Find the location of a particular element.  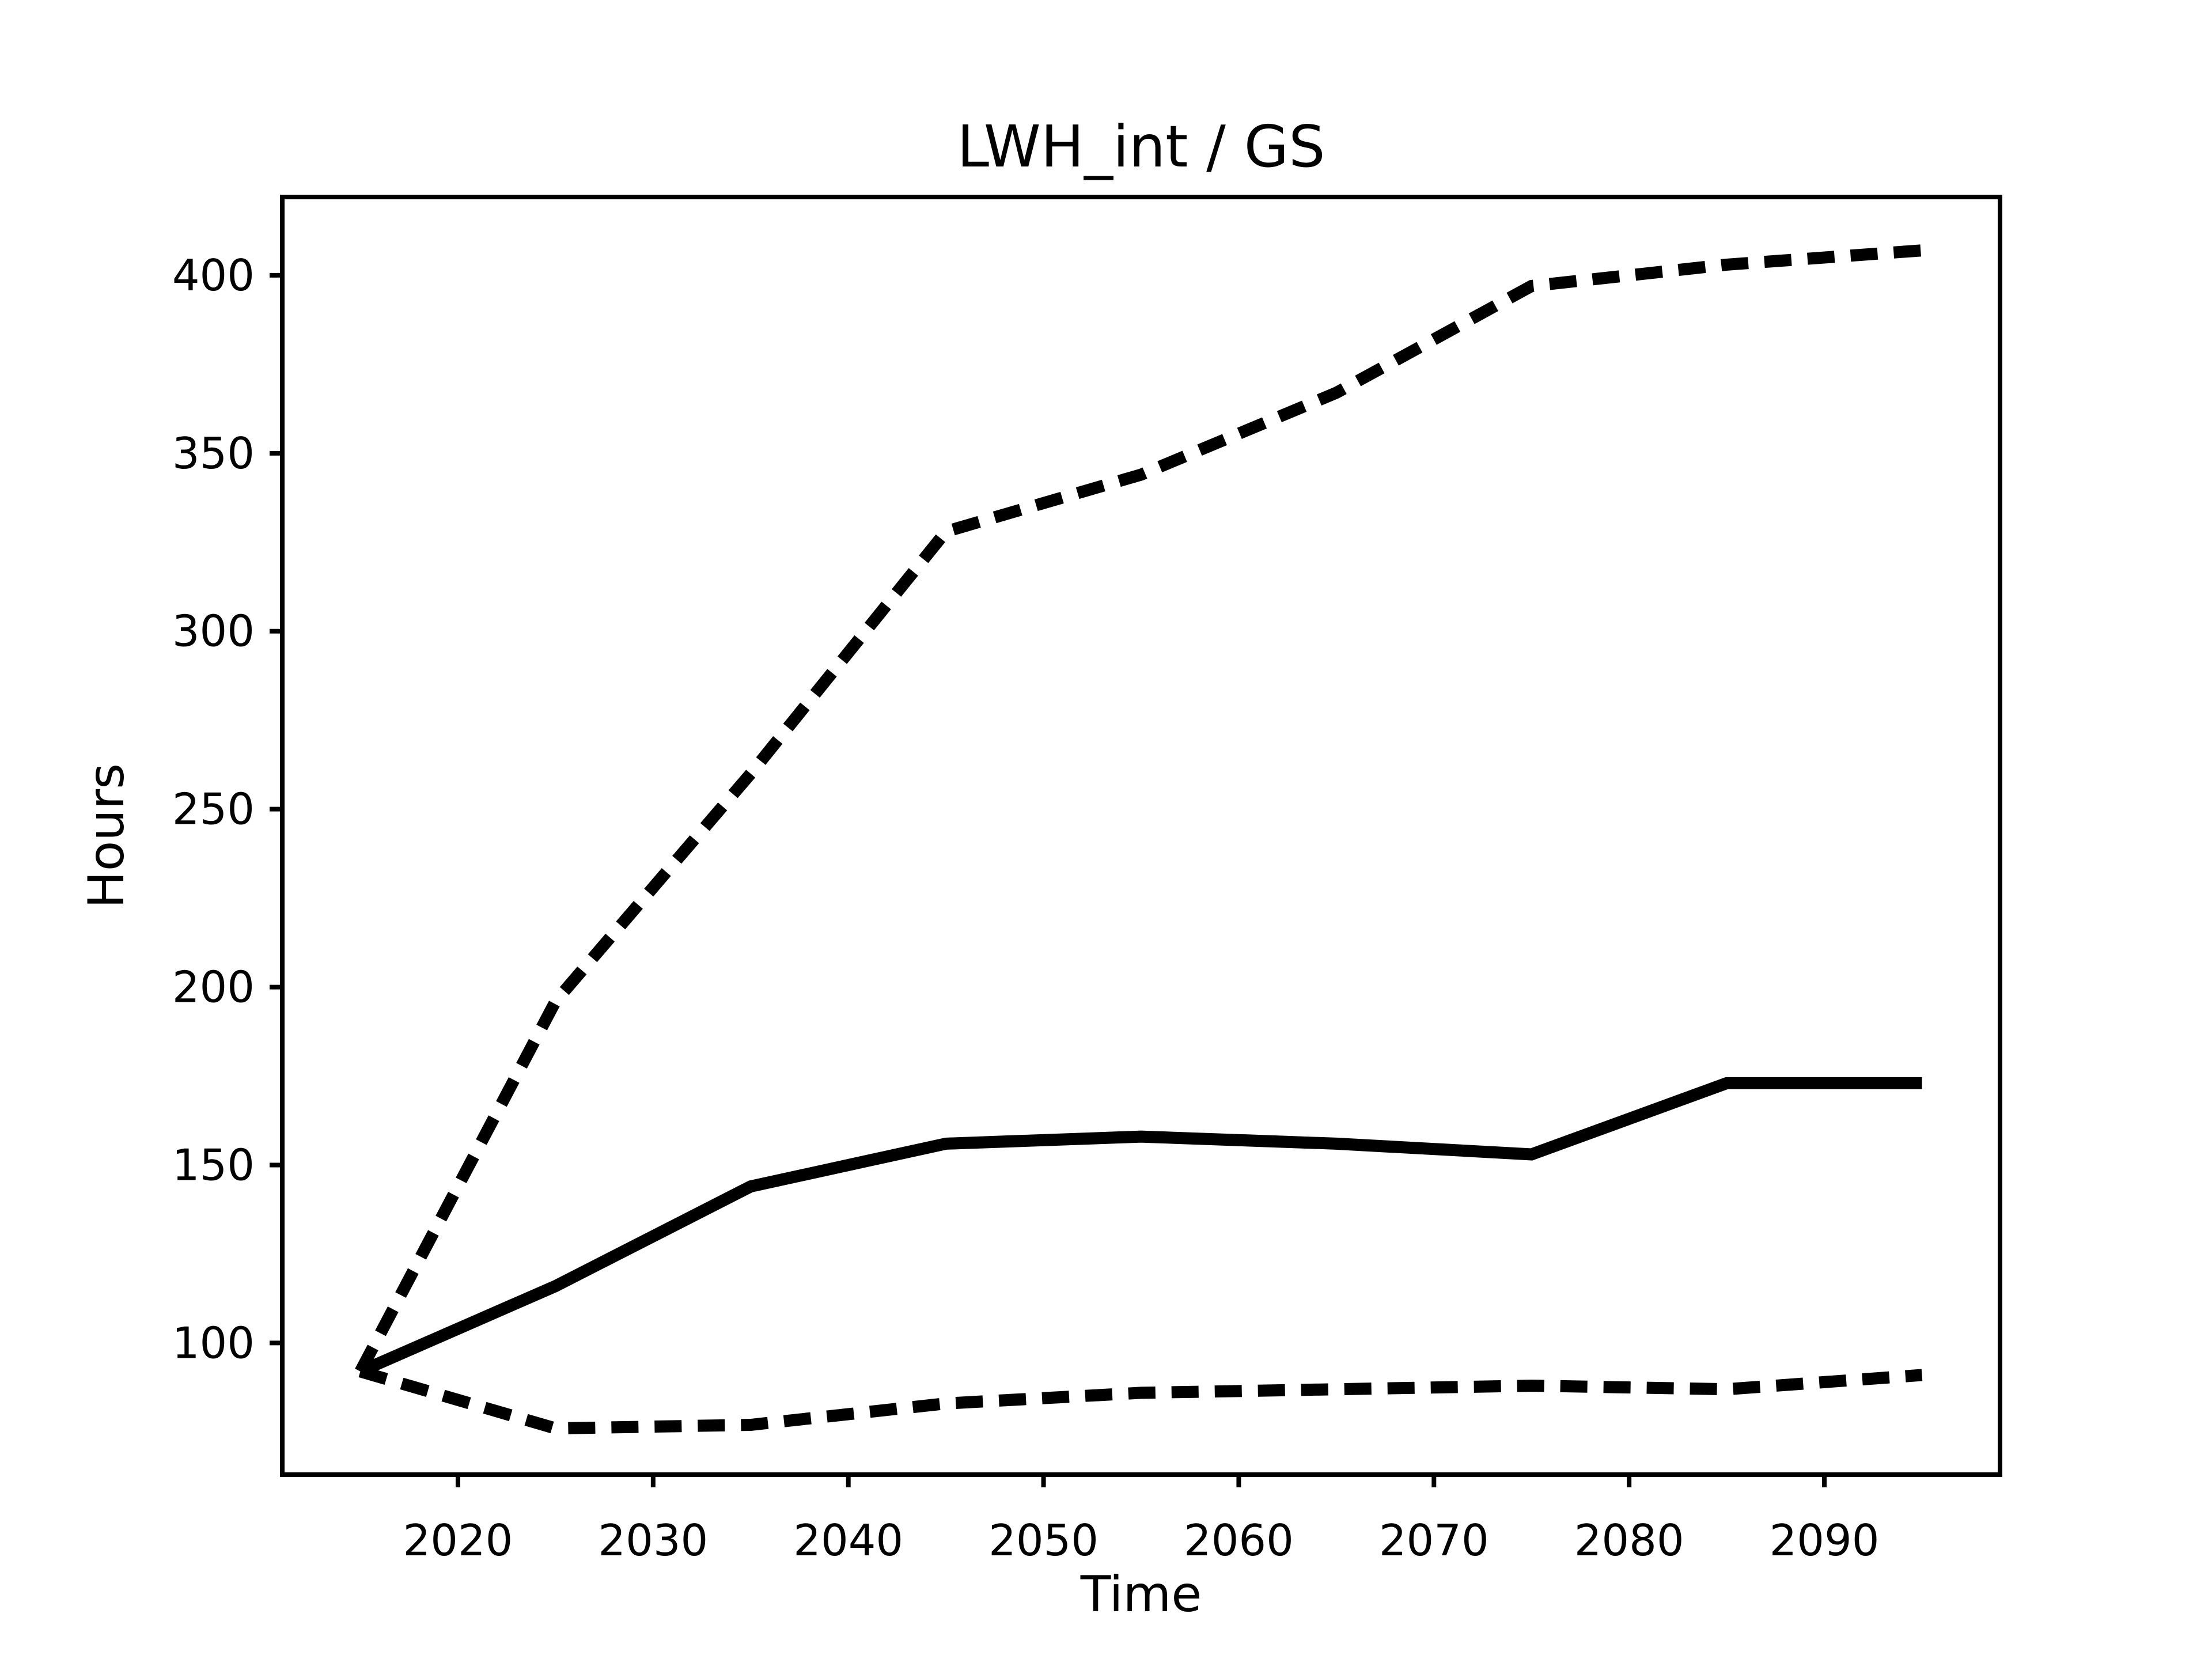

x-tick-label: 2080 is located at coordinates (1629, 1540).